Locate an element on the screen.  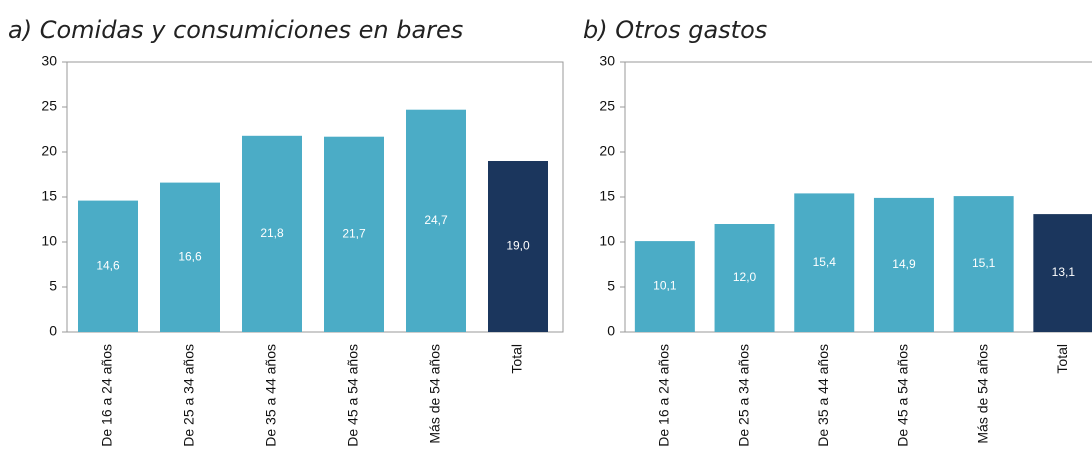
value-label: 10,1 is located at coordinates (665, 286).